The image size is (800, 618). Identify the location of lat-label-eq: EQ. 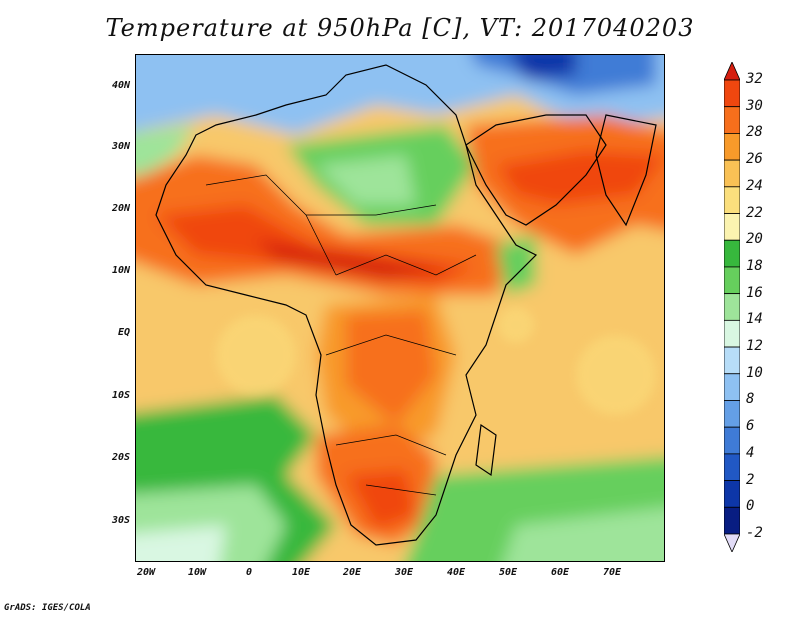
(123, 332).